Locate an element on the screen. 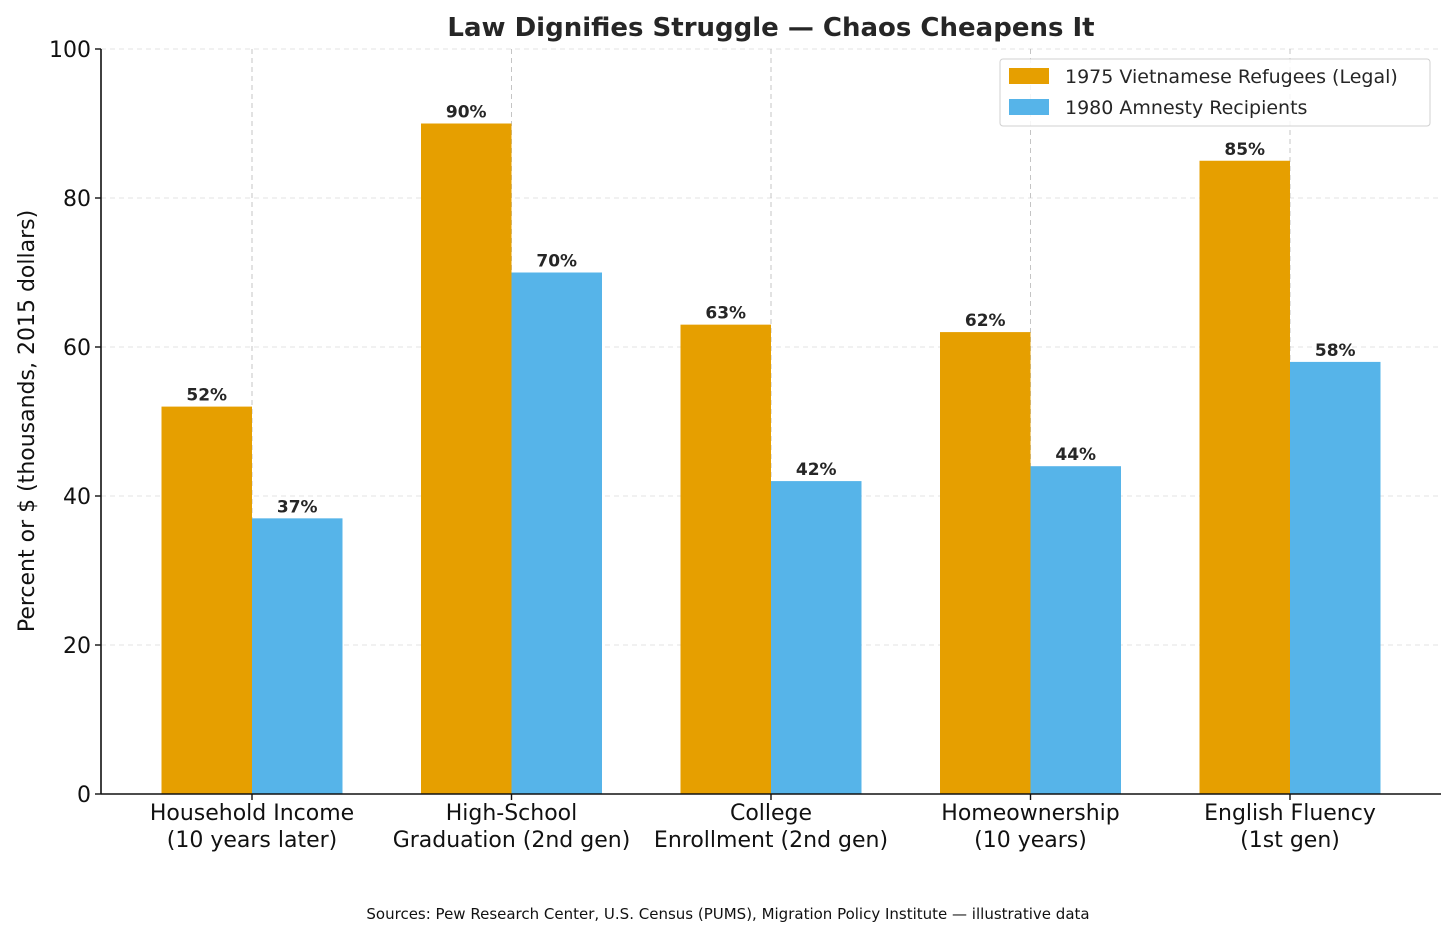 Image resolution: width=1456 pixels, height=938 pixels. x-tick-label-0-line-1: (10 years later) is located at coordinates (252, 840).